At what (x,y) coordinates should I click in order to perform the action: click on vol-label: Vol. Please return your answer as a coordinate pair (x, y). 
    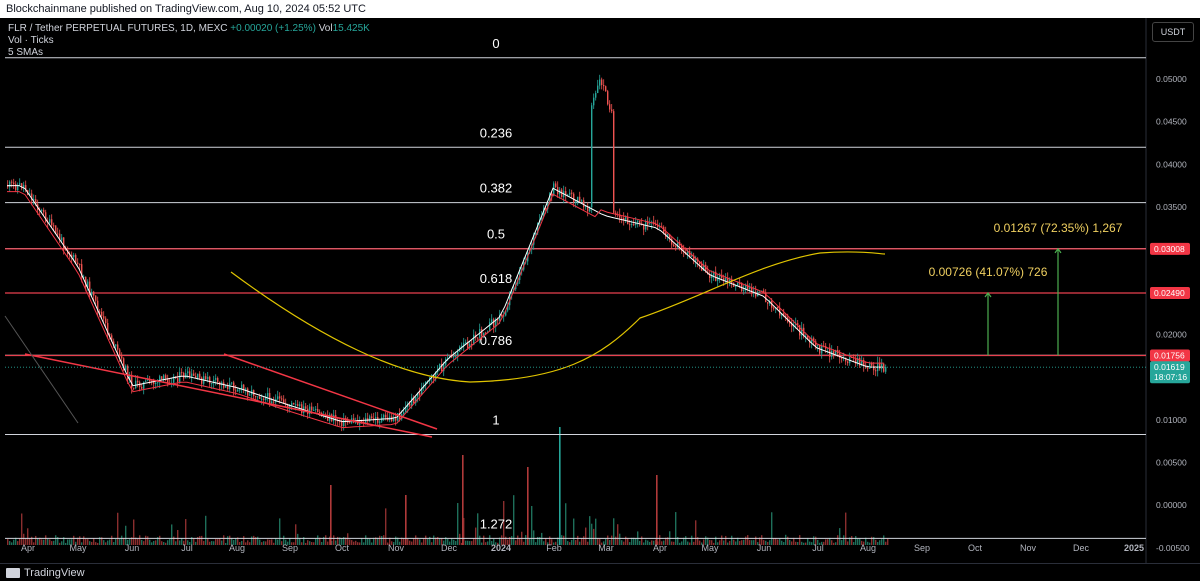
    Looking at the image, I should click on (325, 28).